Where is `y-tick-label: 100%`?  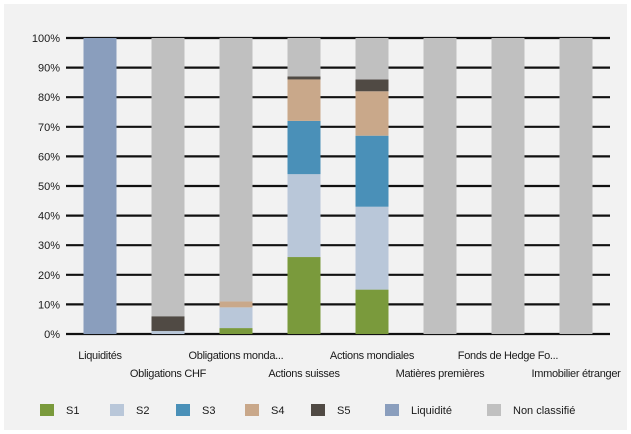 y-tick-label: 100% is located at coordinates (46, 39).